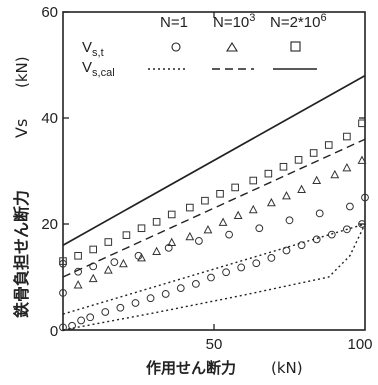 Image resolution: width=378 pixels, height=385 pixels. I want to click on y-axis-title: 鉄骨負担せん断力, so click(21, 254).